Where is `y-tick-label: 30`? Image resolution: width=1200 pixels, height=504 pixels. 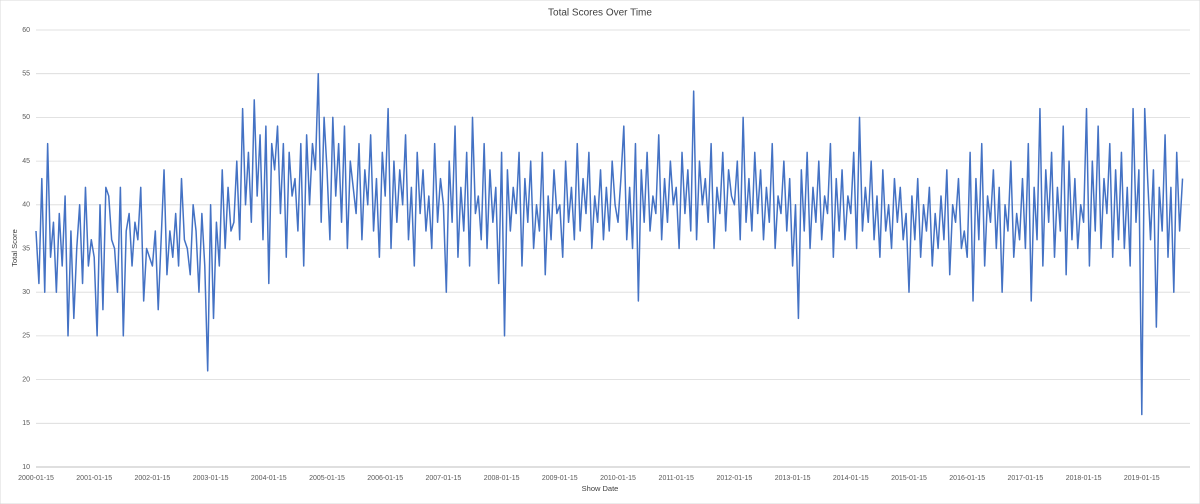 y-tick-label: 30 is located at coordinates (26, 292).